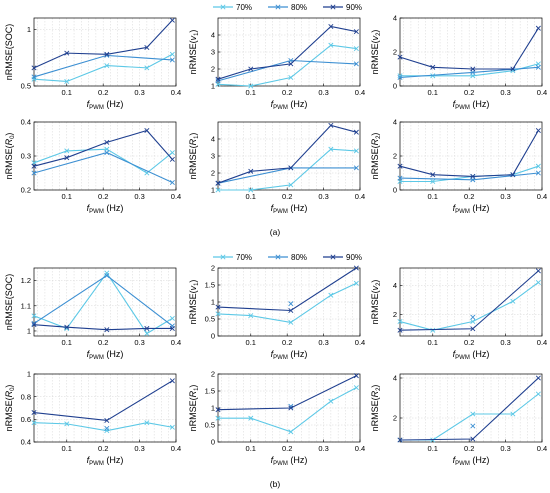  I want to click on y-tick-label: 0.3, so click(26, 156).